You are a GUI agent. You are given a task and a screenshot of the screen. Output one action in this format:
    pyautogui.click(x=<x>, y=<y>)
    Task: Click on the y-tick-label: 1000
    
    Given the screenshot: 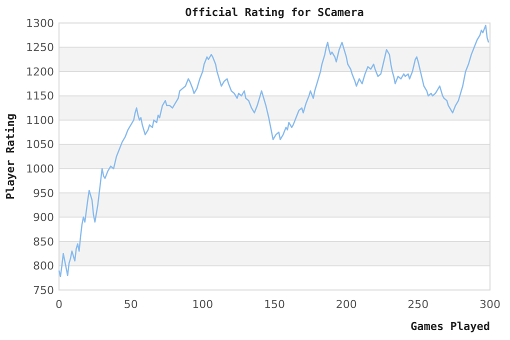 What is the action you would take?
    pyautogui.click(x=40, y=169)
    